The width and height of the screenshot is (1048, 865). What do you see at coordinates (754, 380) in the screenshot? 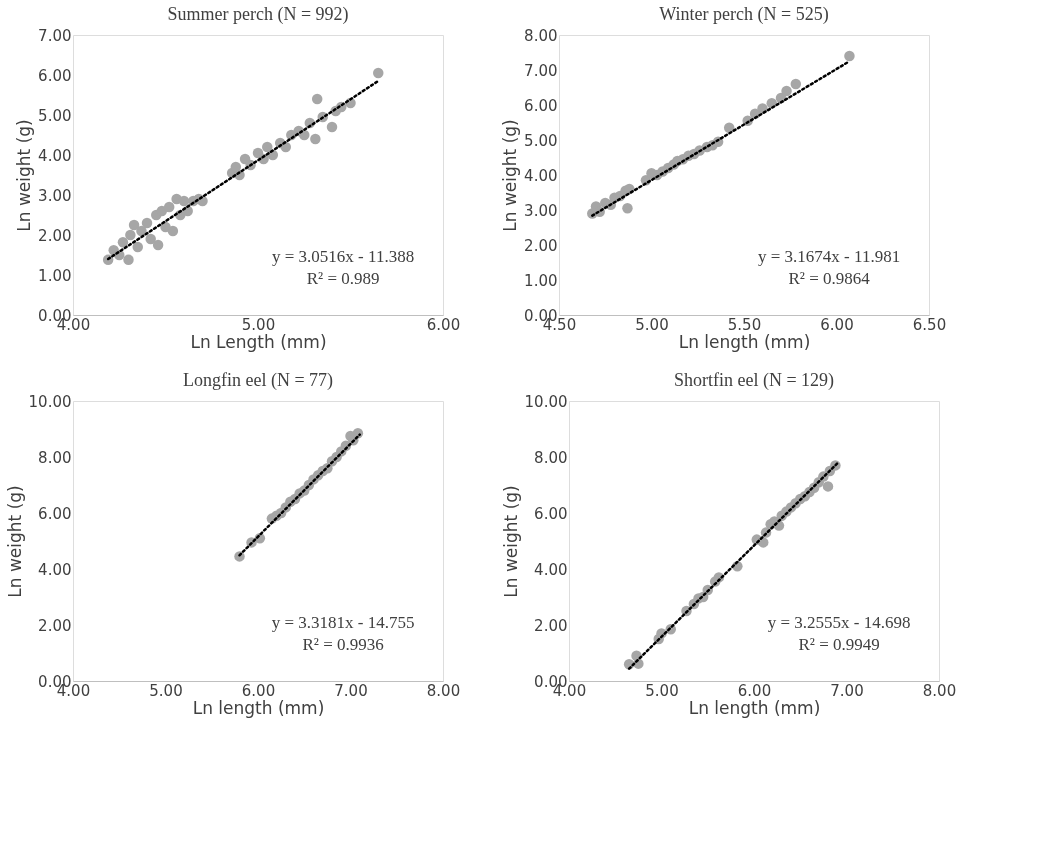
I see `chart-title: Shortfin eel (N = 129)` at bounding box center [754, 380].